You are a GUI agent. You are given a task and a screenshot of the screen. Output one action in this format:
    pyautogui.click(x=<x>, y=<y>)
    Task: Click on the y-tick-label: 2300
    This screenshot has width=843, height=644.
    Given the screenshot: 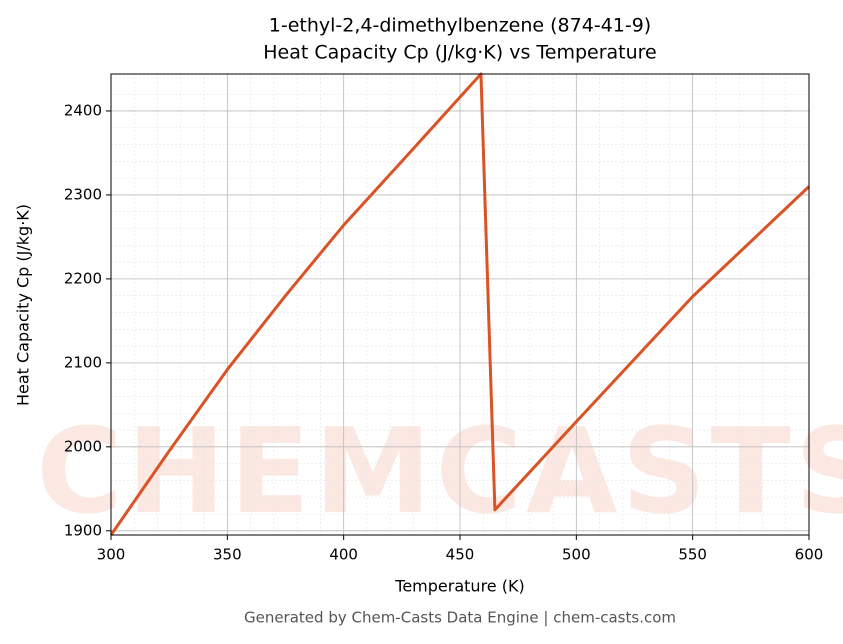 What is the action you would take?
    pyautogui.click(x=83, y=194)
    